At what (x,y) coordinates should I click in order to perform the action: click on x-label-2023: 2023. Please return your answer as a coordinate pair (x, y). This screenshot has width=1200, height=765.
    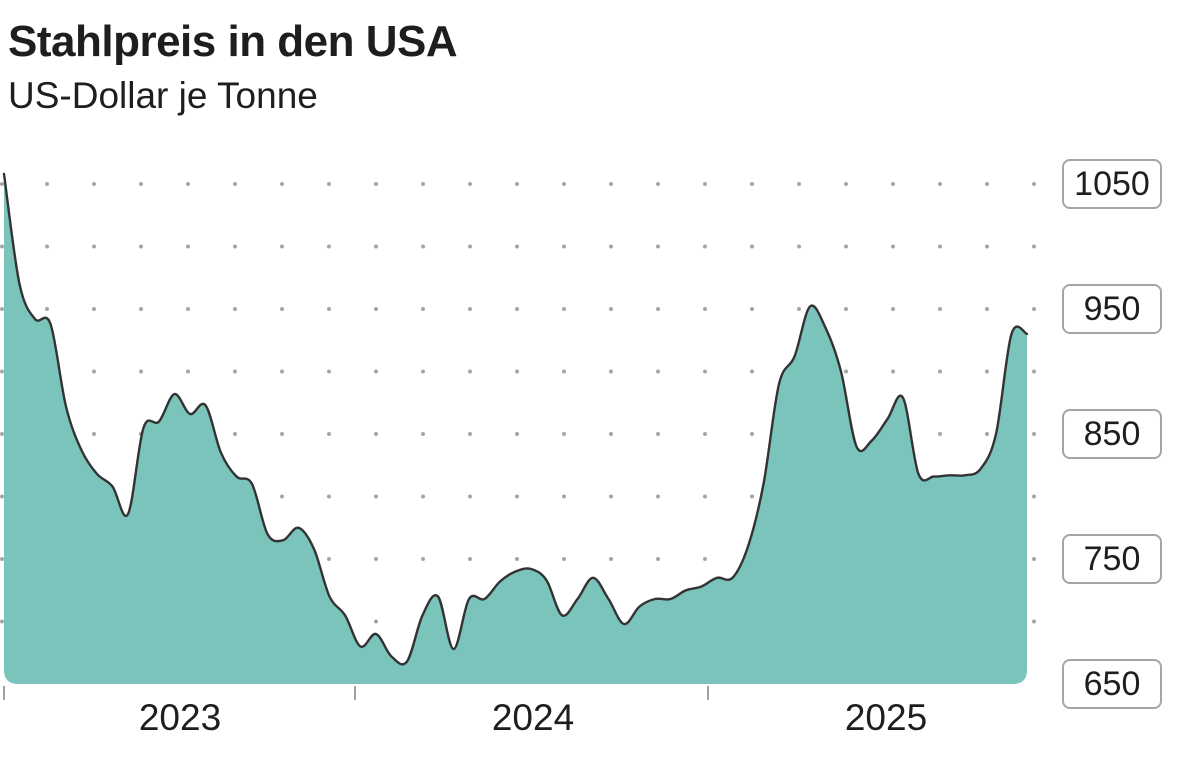
    Looking at the image, I should click on (180, 717).